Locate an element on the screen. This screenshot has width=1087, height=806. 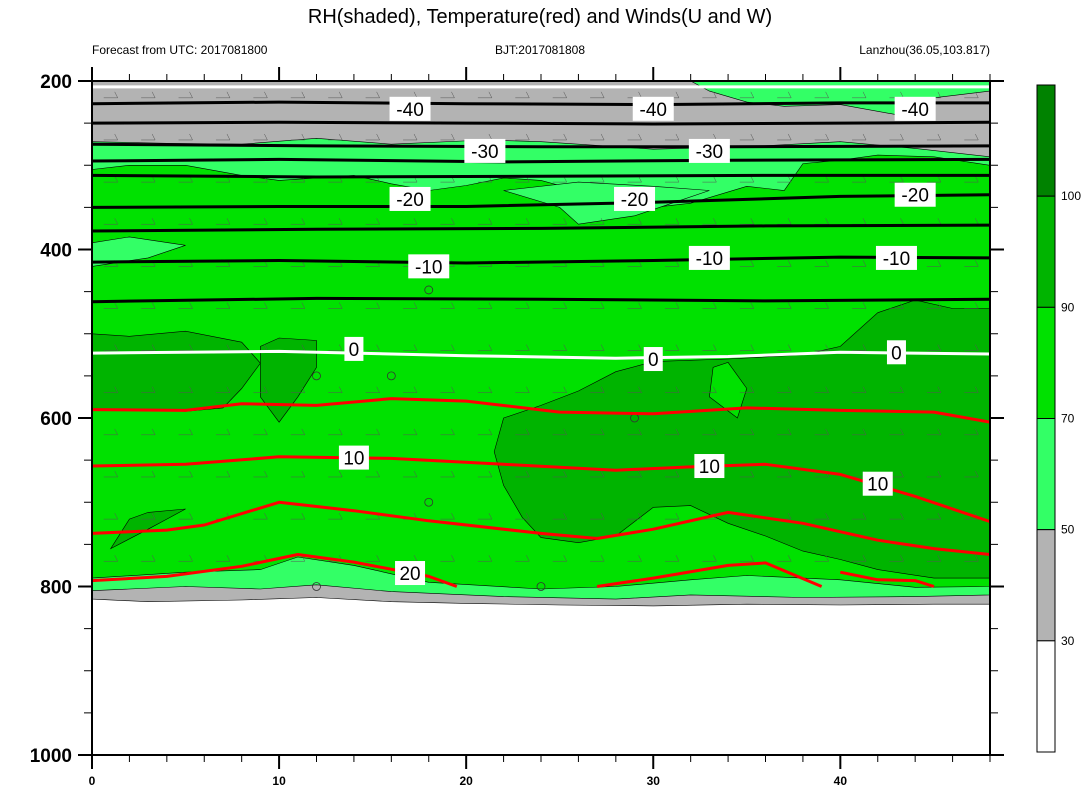
x-tick-label: 0 is located at coordinates (92, 781).